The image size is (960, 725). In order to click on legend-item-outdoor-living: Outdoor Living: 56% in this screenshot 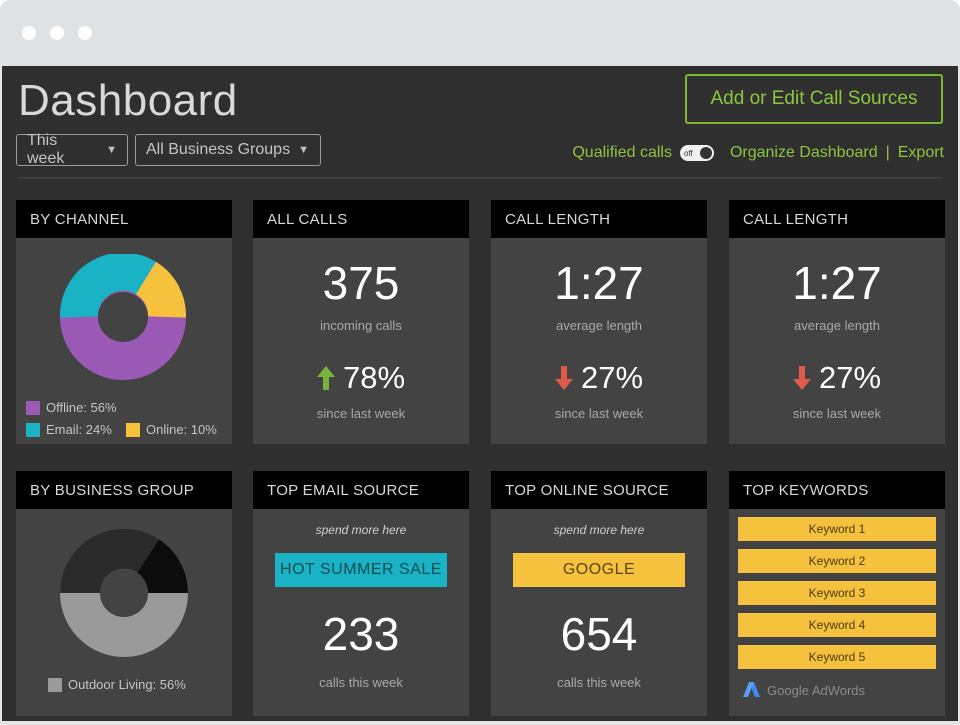, I will do `click(117, 684)`.